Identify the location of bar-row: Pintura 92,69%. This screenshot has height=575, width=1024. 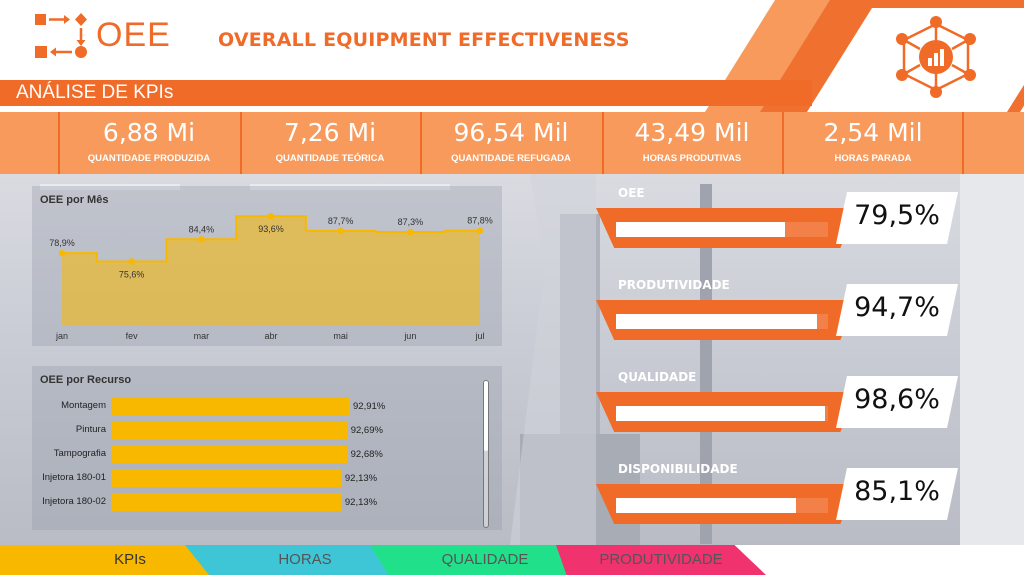
(235, 430).